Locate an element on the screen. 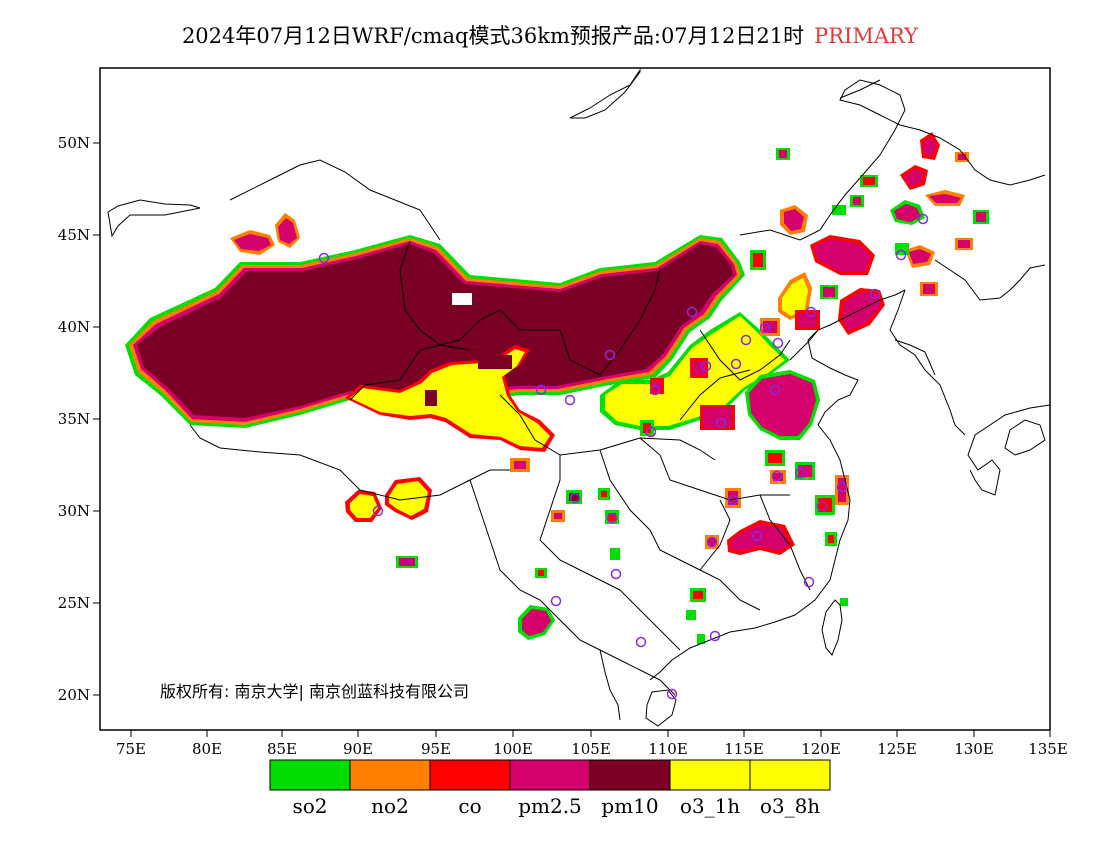 Image resolution: width=1100 pixels, height=850 pixels. lon-tick-label: 85E is located at coordinates (282, 749).